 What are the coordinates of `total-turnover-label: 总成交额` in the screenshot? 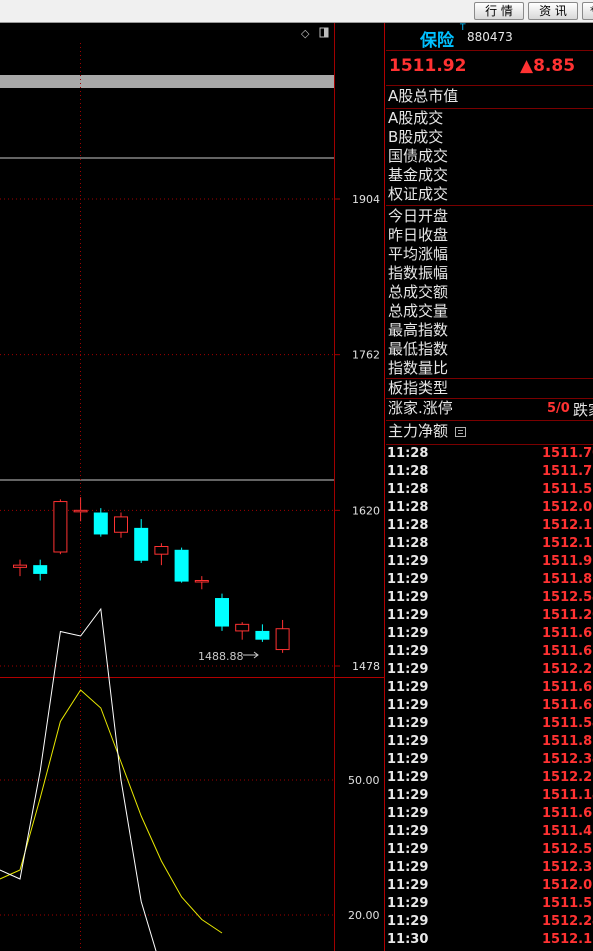 It's located at (418, 292).